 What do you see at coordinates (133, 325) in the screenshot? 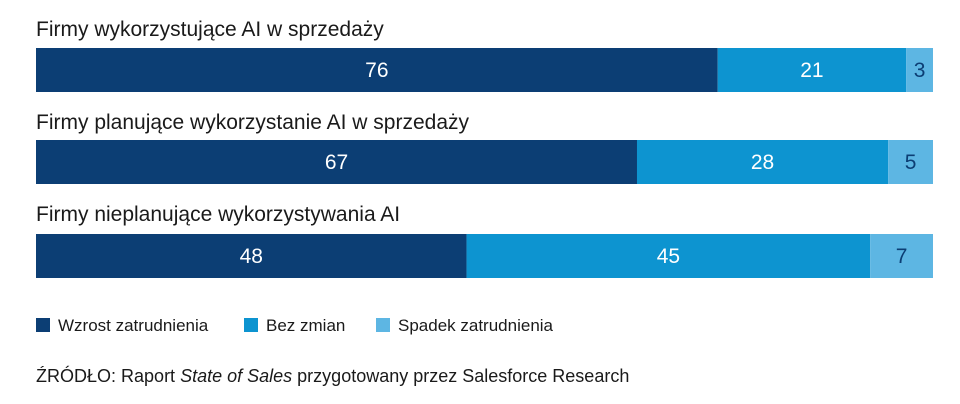
I see `legend-label: Wzrost zatrudnienia` at bounding box center [133, 325].